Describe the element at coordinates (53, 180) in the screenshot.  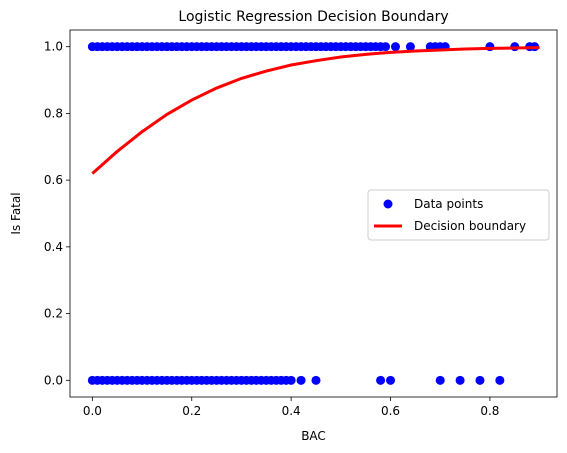
I see `y-tick-label: 0.6` at that location.